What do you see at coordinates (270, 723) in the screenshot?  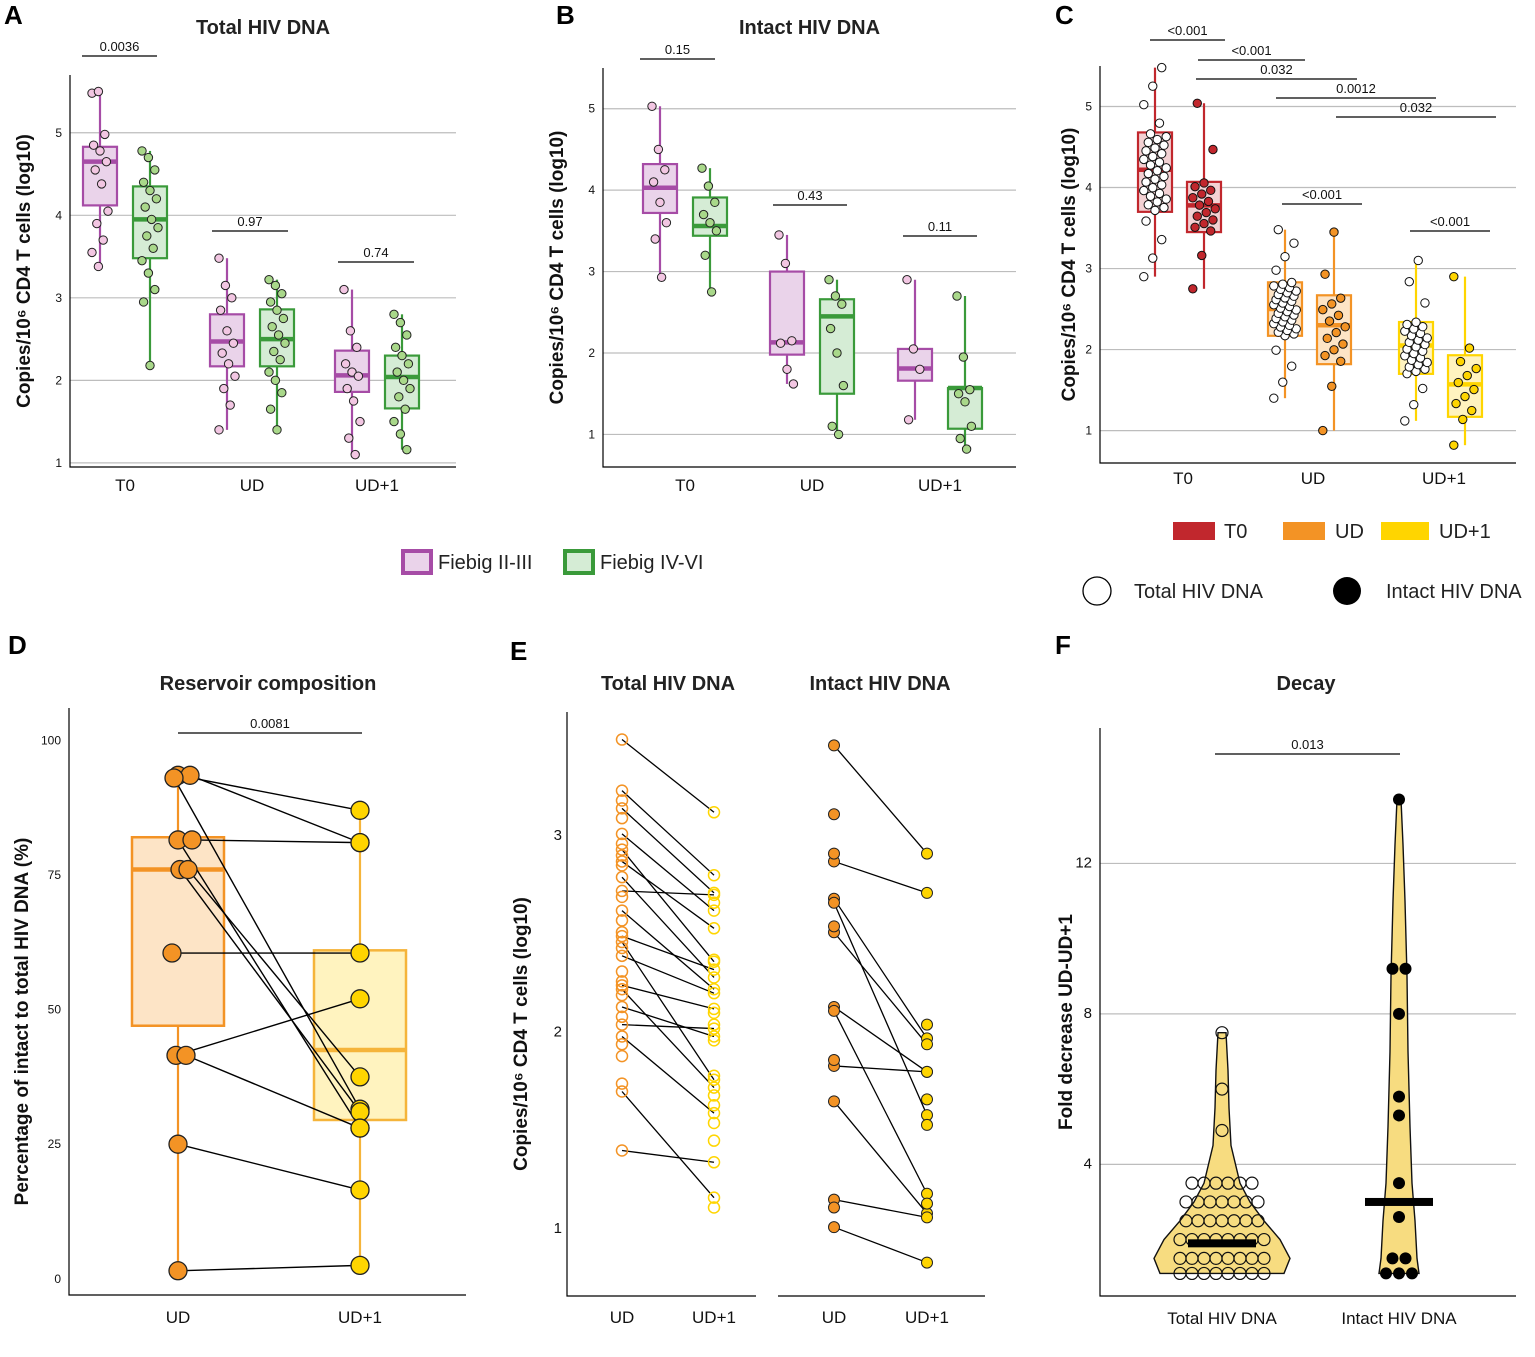 I see `panel-d-pvalue: 0.0081` at bounding box center [270, 723].